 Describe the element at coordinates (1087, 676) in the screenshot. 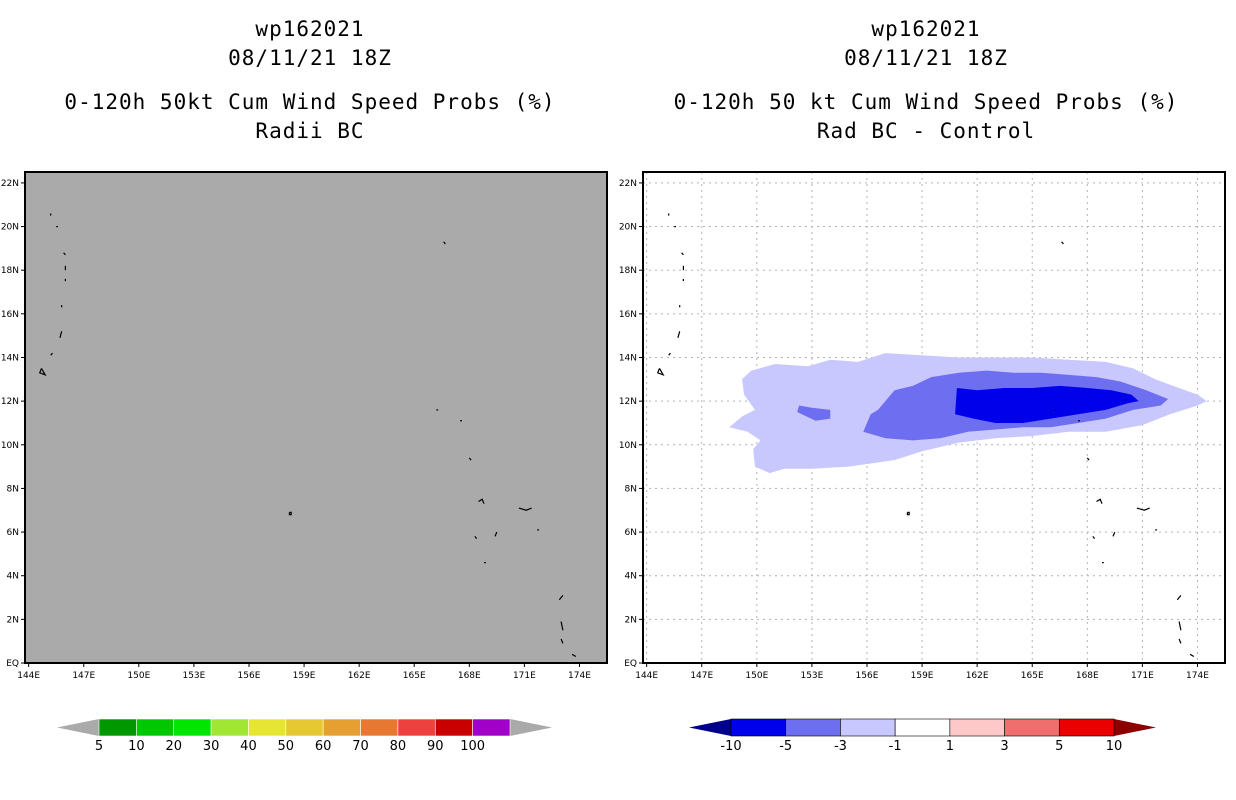

I see `x-tick-label: 168E` at that location.